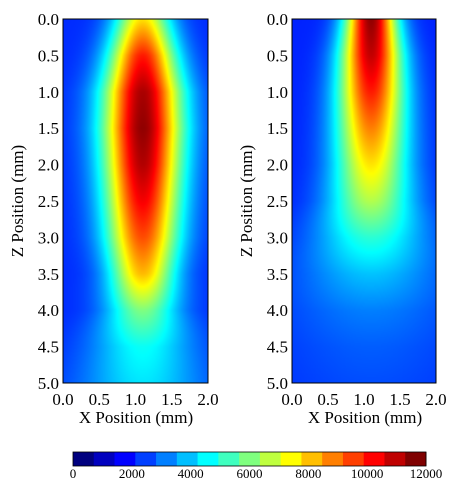 This screenshot has height=480, width=452. I want to click on right-y-tick-labels: 0.0 0.5 1.0 1.5 2.0 2.5 3.0 3.5 4.0 4.5 5.0, so click(277, 201).